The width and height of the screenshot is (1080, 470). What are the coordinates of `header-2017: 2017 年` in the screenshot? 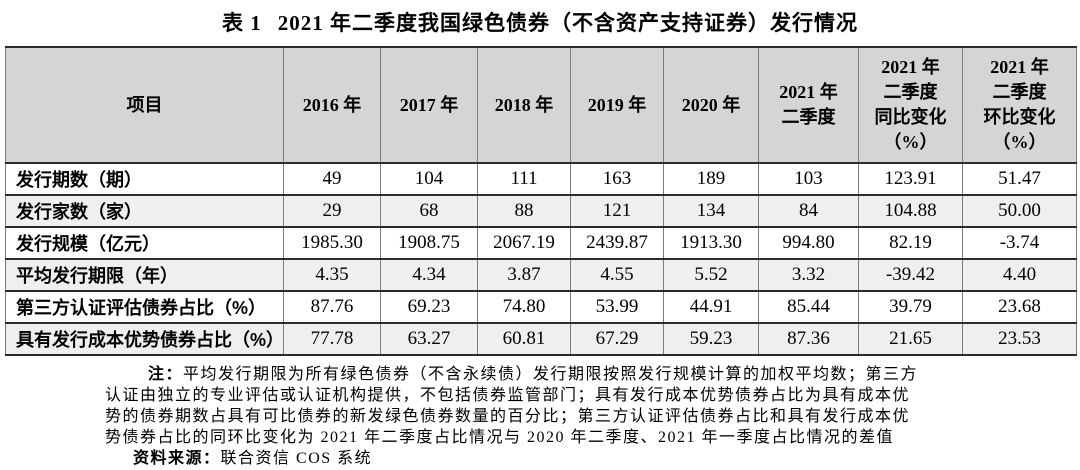 It's located at (429, 105).